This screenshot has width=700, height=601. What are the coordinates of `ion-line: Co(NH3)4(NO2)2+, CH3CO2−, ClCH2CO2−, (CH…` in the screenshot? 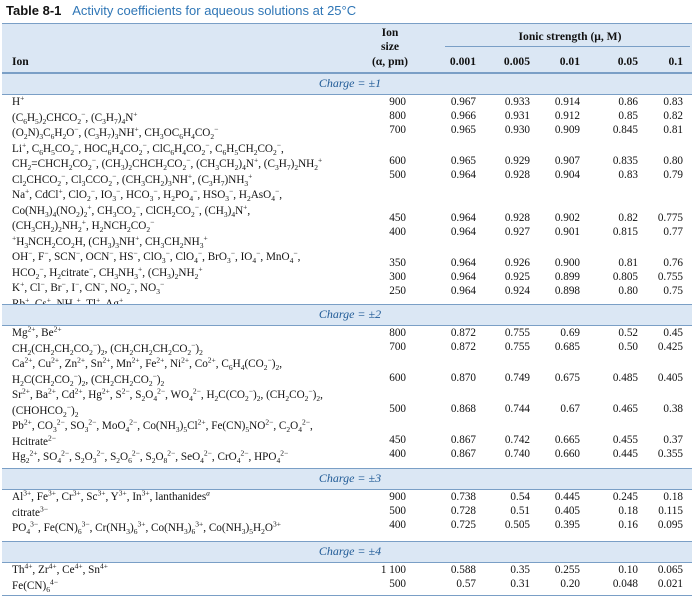 It's located at (131, 210).